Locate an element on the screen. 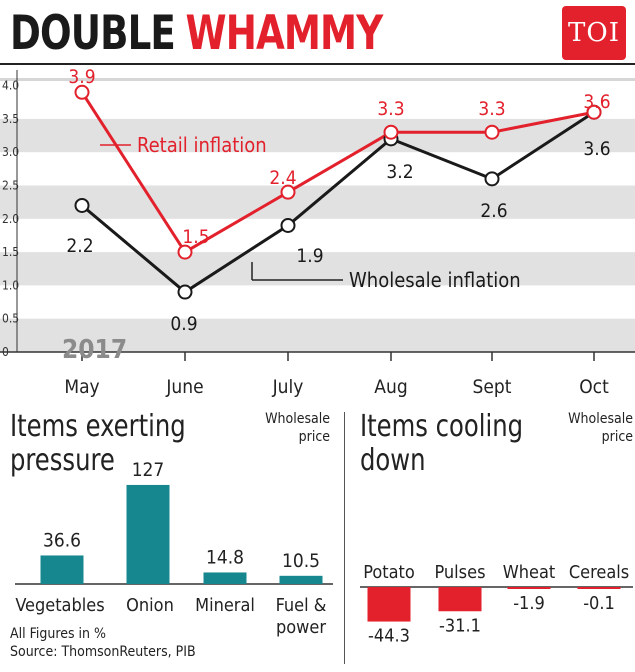  cooling-title-line-2: down is located at coordinates (393, 460).